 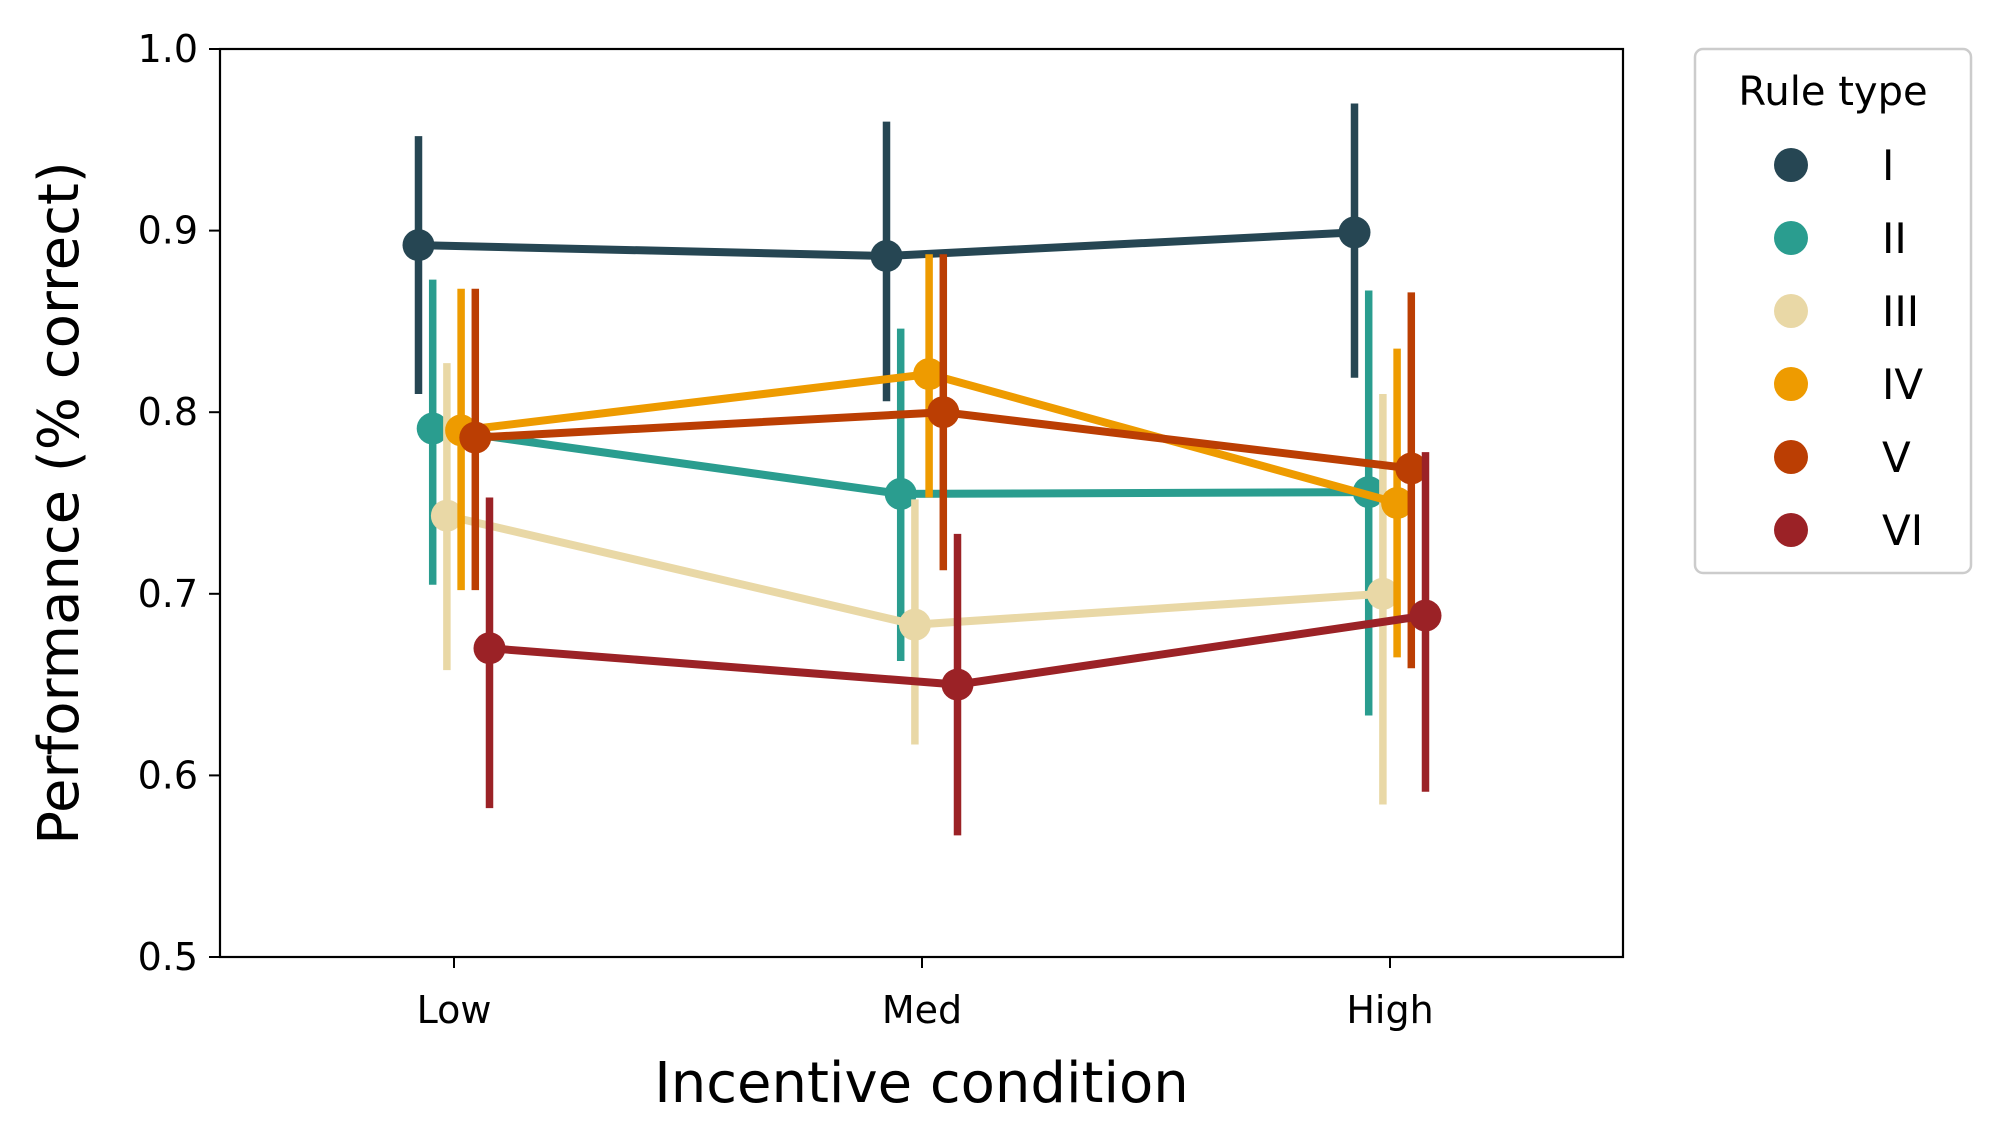 What do you see at coordinates (1832, 92) in the screenshot?
I see `legend-title: Rule type` at bounding box center [1832, 92].